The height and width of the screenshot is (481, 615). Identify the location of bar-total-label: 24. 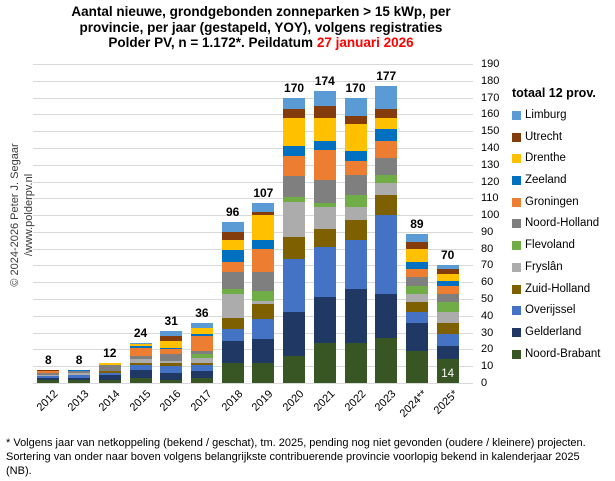
(140, 333).